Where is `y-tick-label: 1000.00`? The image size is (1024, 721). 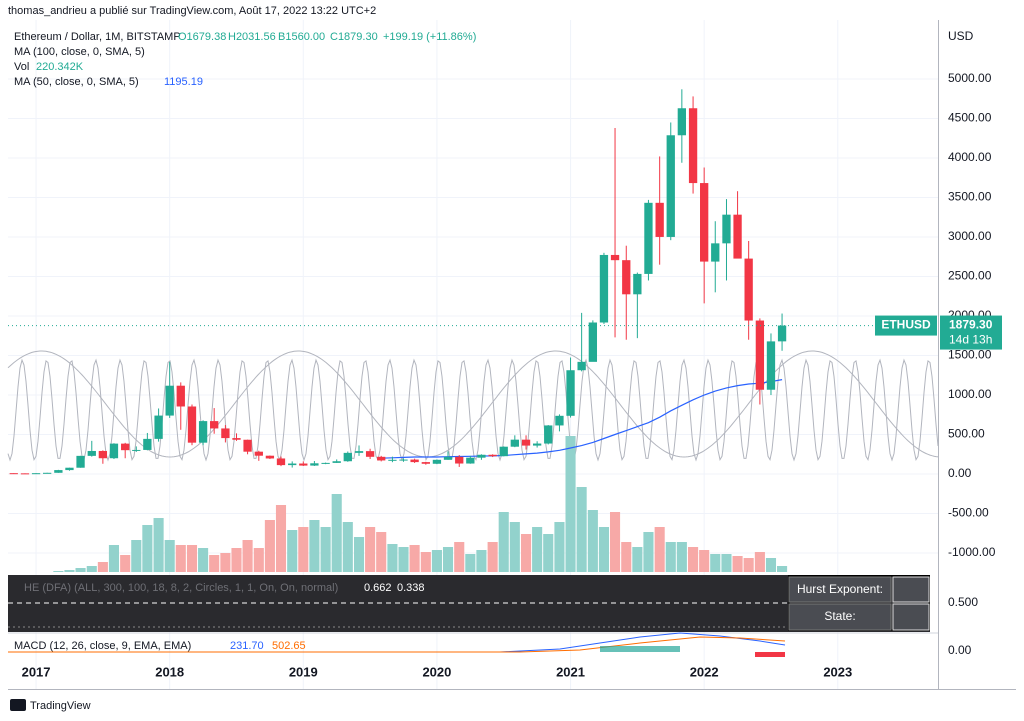 y-tick-label: 1000.00 is located at coordinates (970, 394).